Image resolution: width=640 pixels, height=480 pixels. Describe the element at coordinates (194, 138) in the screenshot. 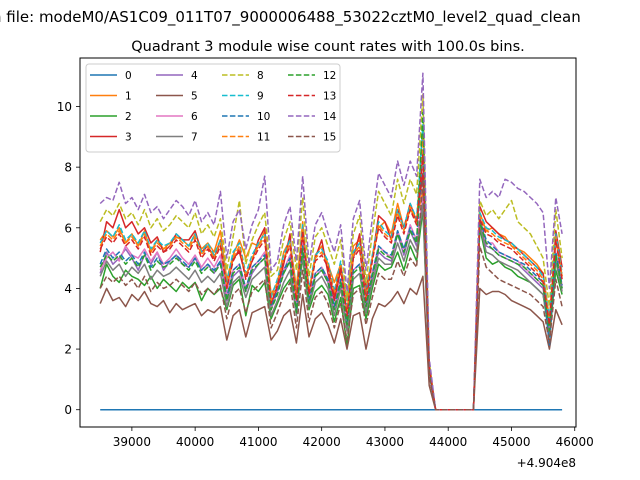

I see `legend-label-7: 7` at that location.